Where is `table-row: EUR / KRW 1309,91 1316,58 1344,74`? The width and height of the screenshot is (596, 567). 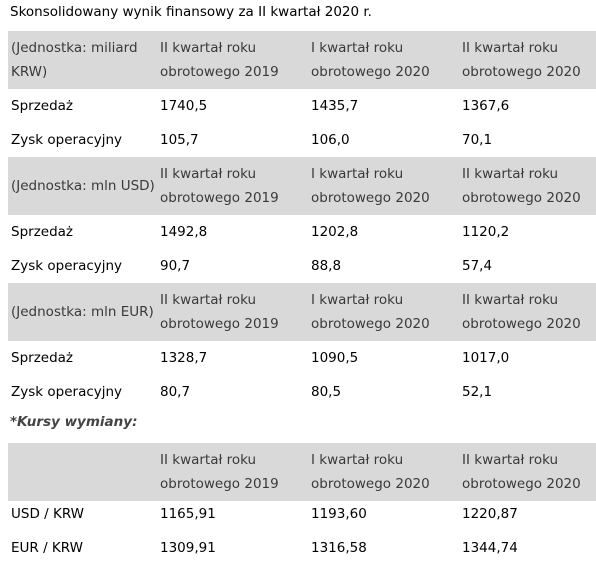 table-row: EUR / KRW 1309,91 1316,58 1344,74 is located at coordinates (302, 548).